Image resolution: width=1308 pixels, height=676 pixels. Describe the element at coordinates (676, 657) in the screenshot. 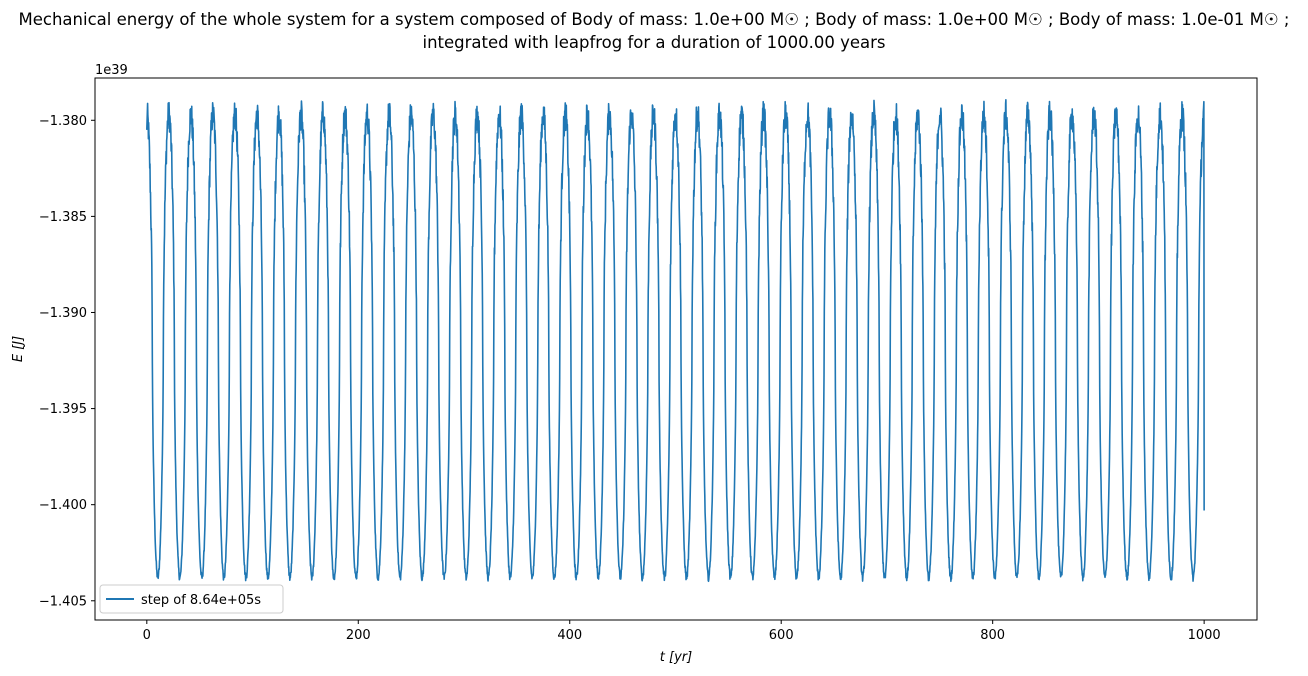

I see `x-axis-label: t [yr]` at that location.